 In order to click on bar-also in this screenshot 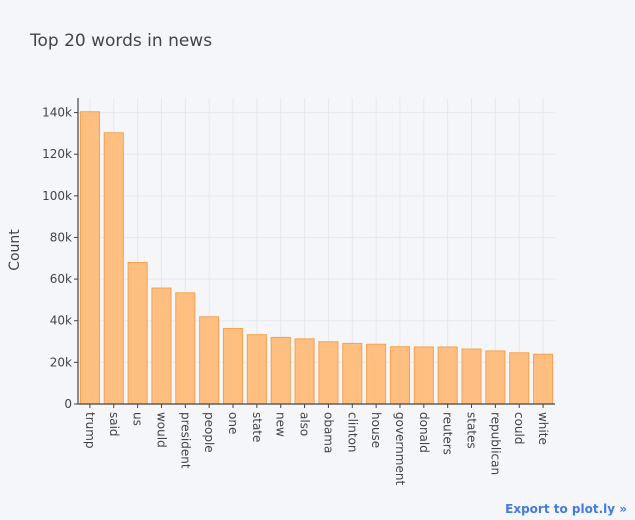, I will do `click(304, 371)`.